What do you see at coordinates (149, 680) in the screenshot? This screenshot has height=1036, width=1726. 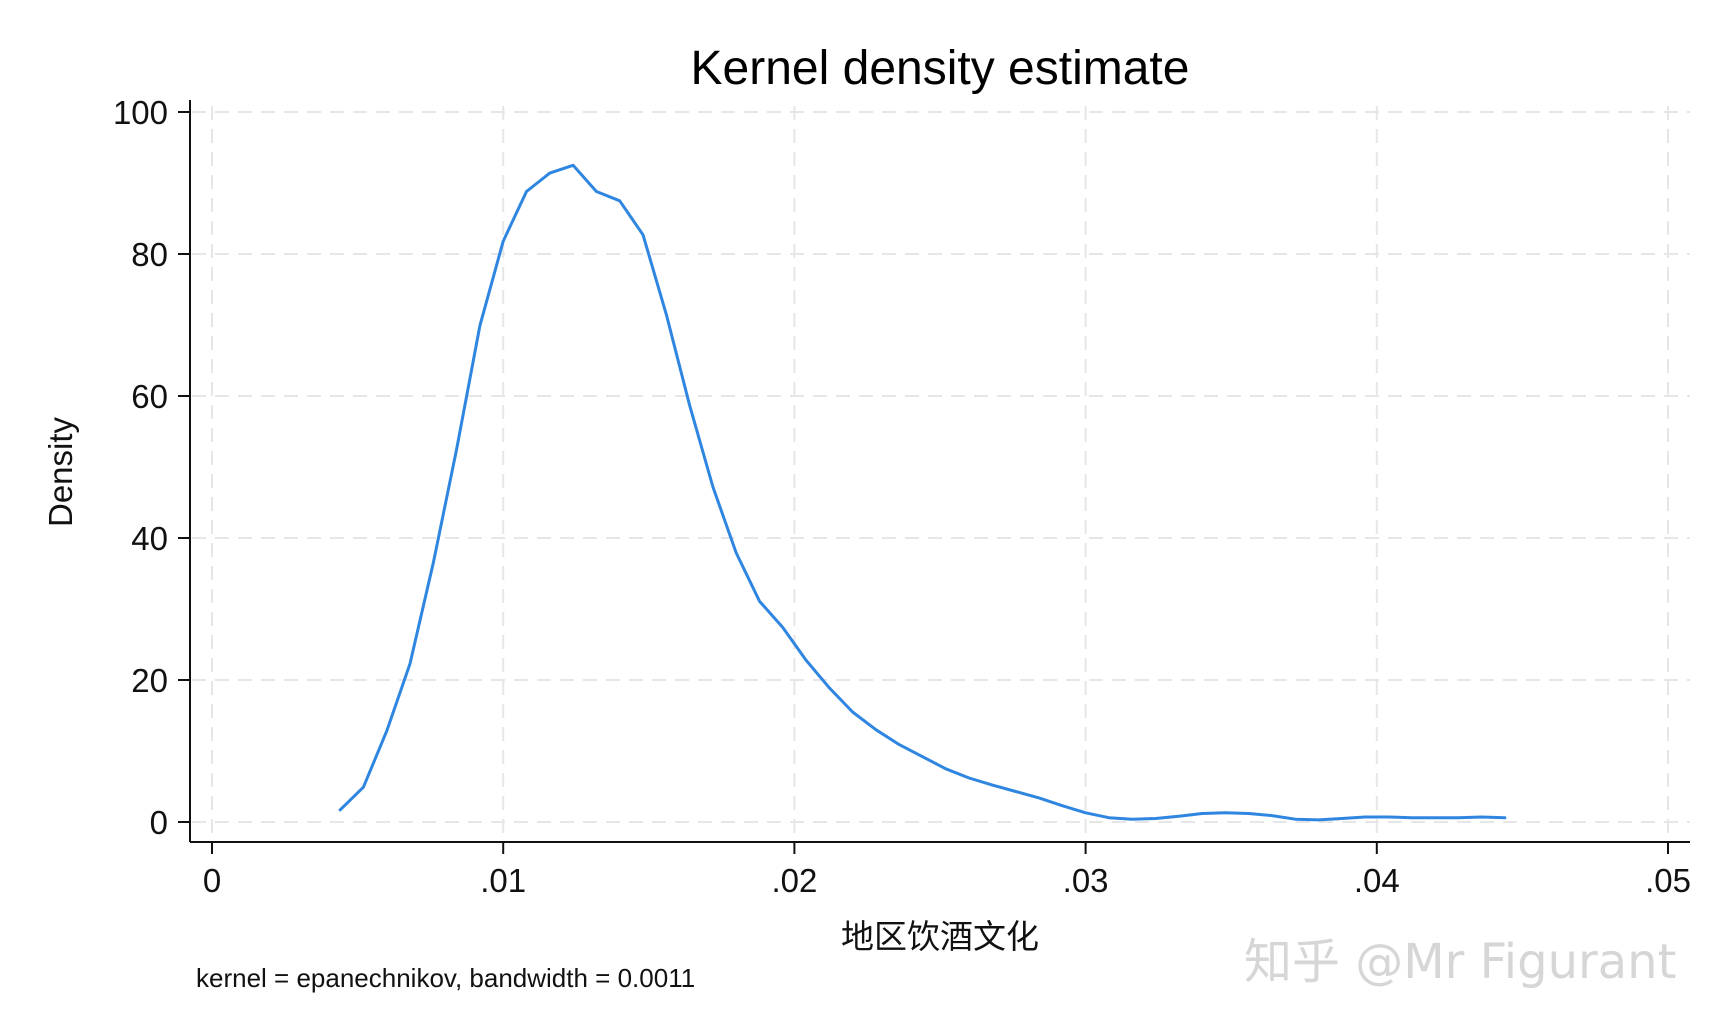 I see `y-tick-label: 20` at bounding box center [149, 680].